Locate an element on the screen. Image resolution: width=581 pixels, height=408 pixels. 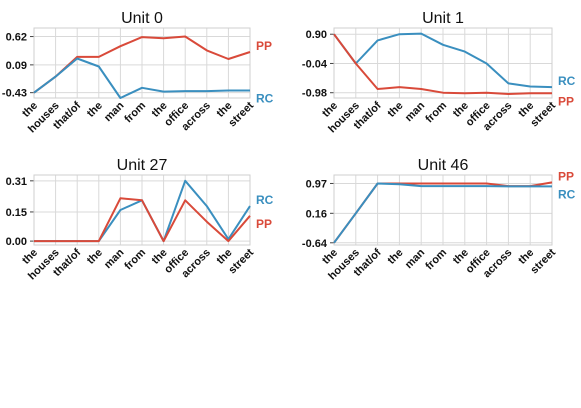
chart-title: Unit 46 is located at coordinates (443, 165).